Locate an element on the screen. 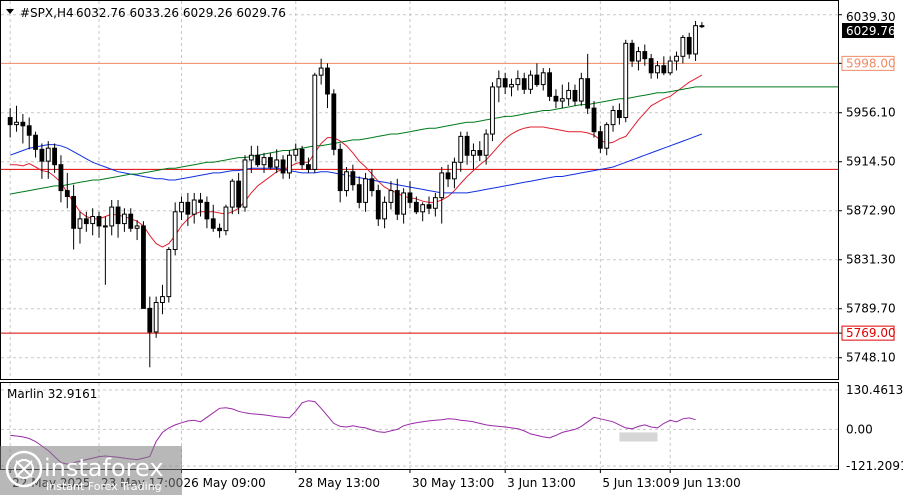  watermark-brand: instaforex is located at coordinates (104, 468).